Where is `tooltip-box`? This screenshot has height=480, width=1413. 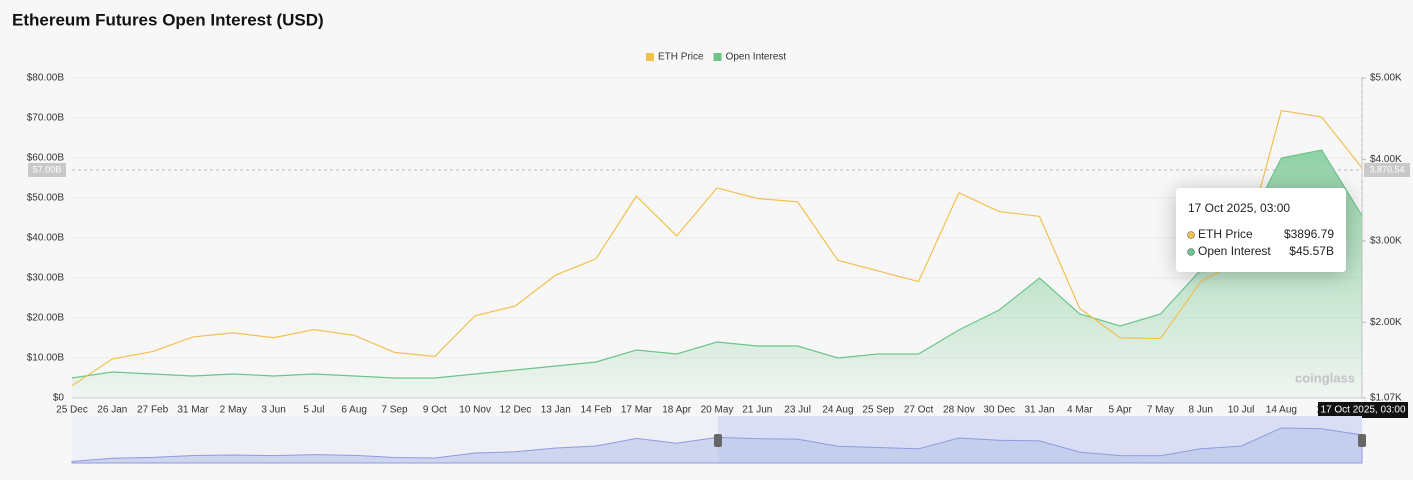 tooltip-box is located at coordinates (1261, 230).